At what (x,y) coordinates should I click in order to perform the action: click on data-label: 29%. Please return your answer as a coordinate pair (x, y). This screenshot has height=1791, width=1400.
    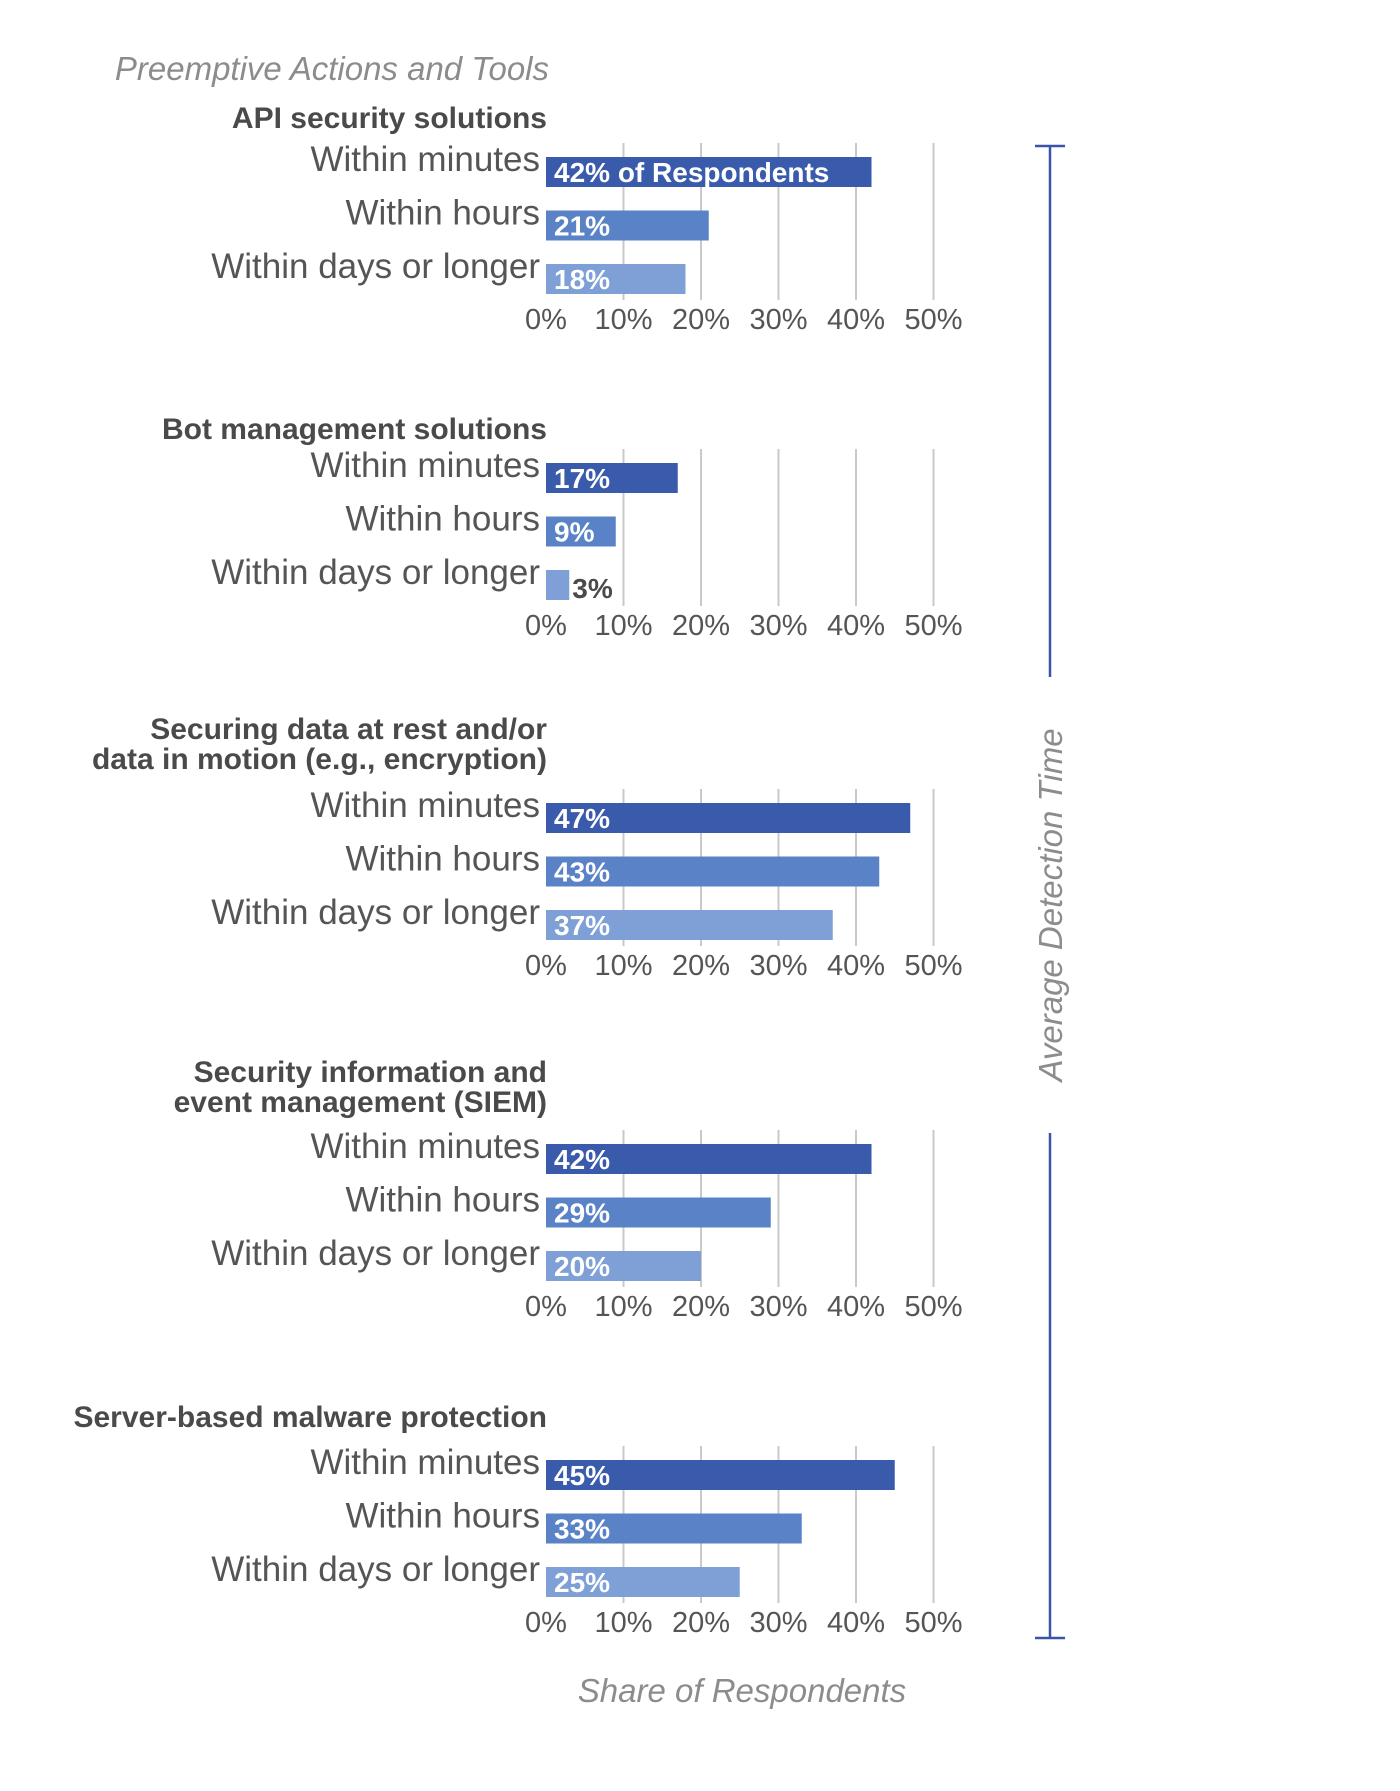
    Looking at the image, I should click on (582, 1213).